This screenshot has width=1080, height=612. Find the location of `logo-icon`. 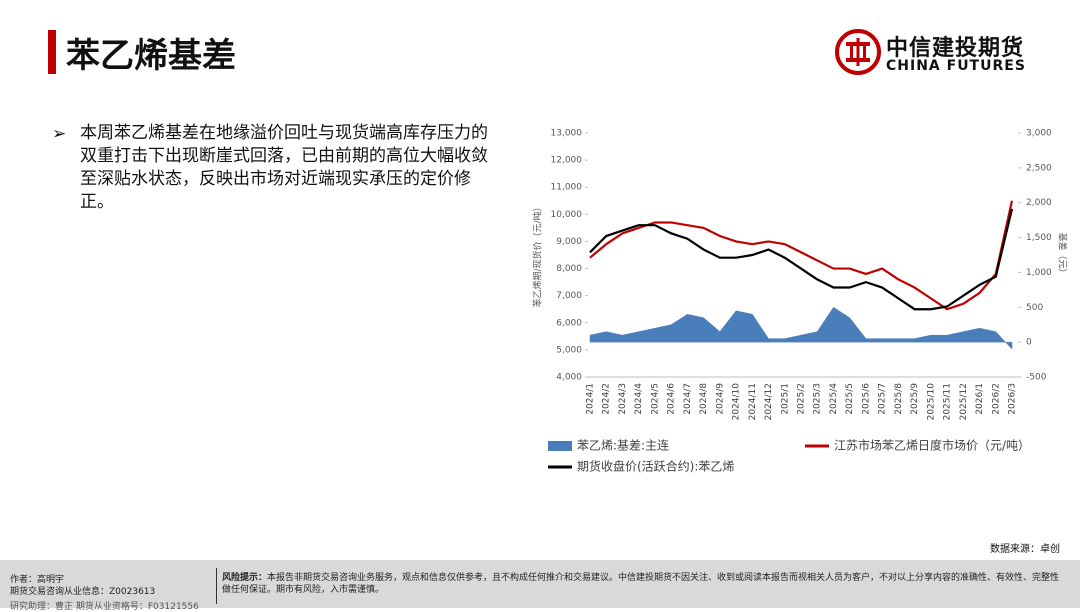

logo-icon is located at coordinates (858, 52).